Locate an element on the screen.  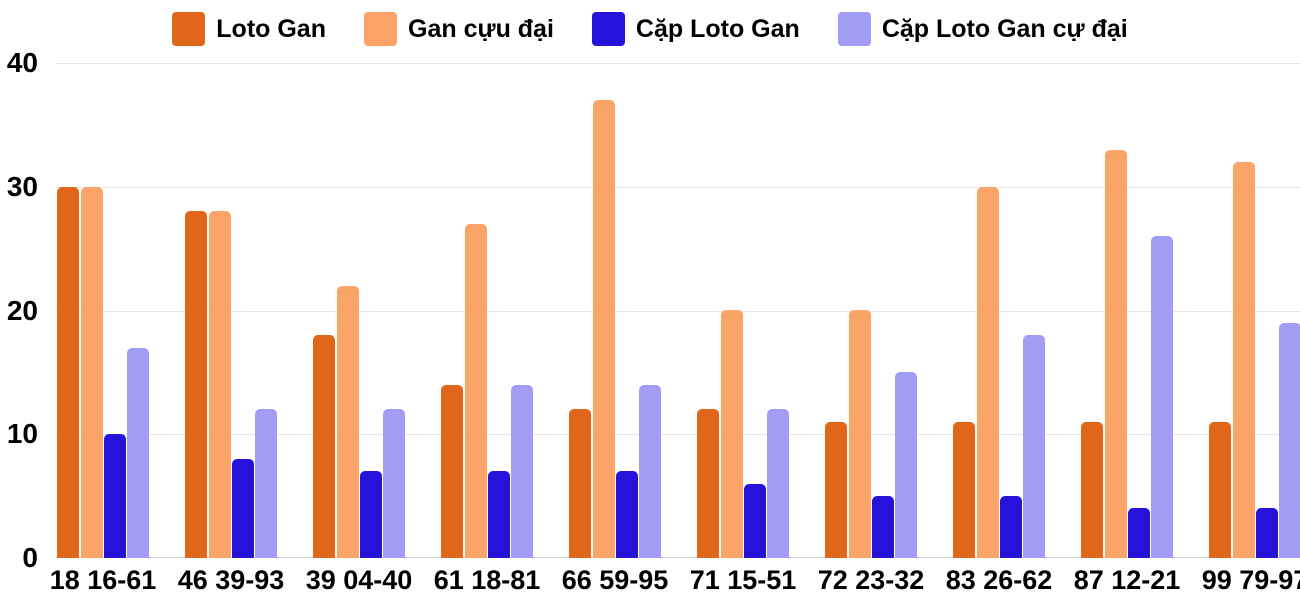
y-axis-tick-label: 40 is located at coordinates (22, 62).